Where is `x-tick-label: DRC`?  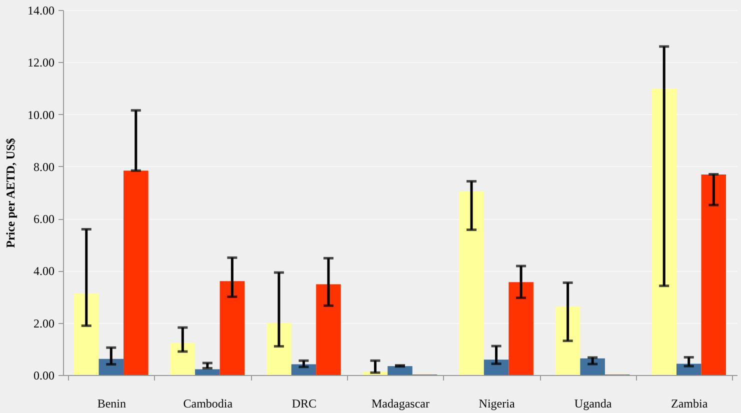 x-tick-label: DRC is located at coordinates (304, 403).